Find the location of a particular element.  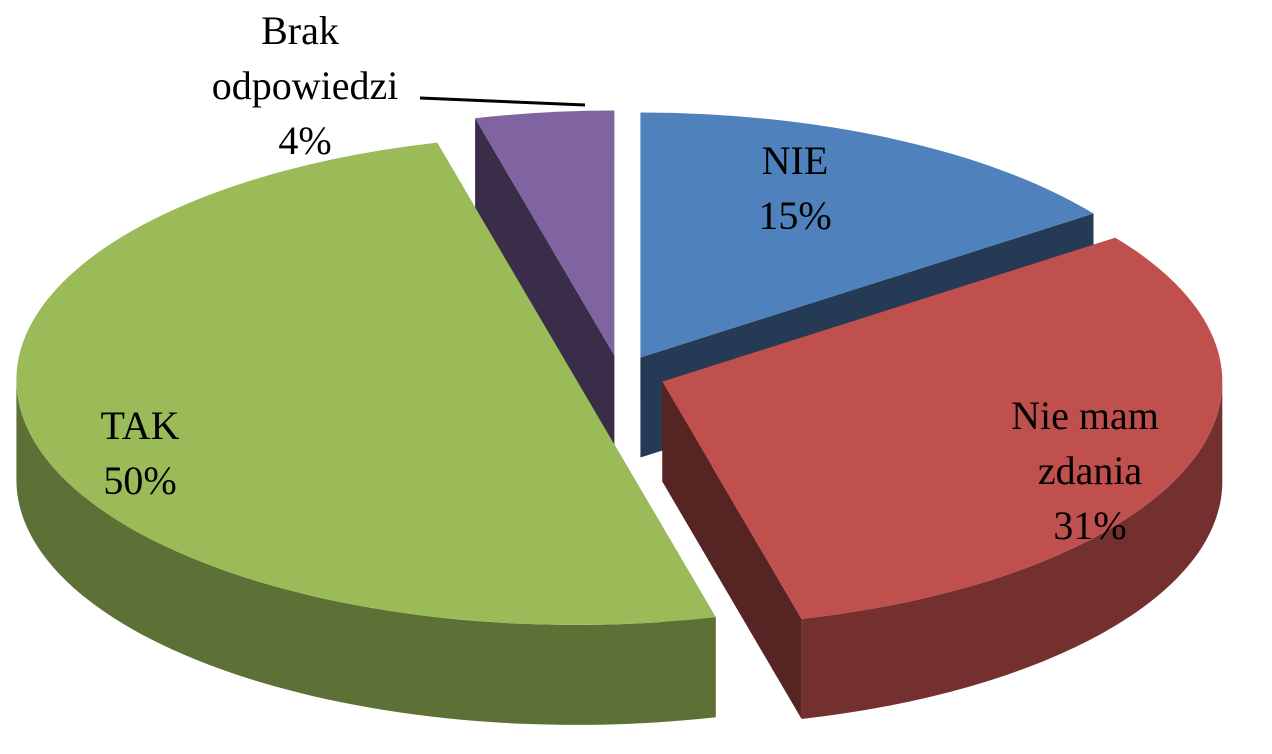

slice-value-label: 50% is located at coordinates (139, 480).